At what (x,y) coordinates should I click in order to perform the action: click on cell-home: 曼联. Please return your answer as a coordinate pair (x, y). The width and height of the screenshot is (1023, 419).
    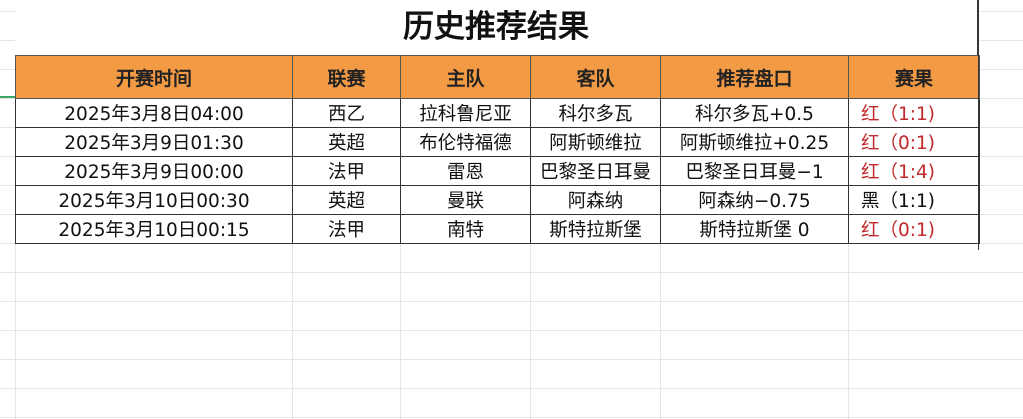
    Looking at the image, I should click on (465, 200).